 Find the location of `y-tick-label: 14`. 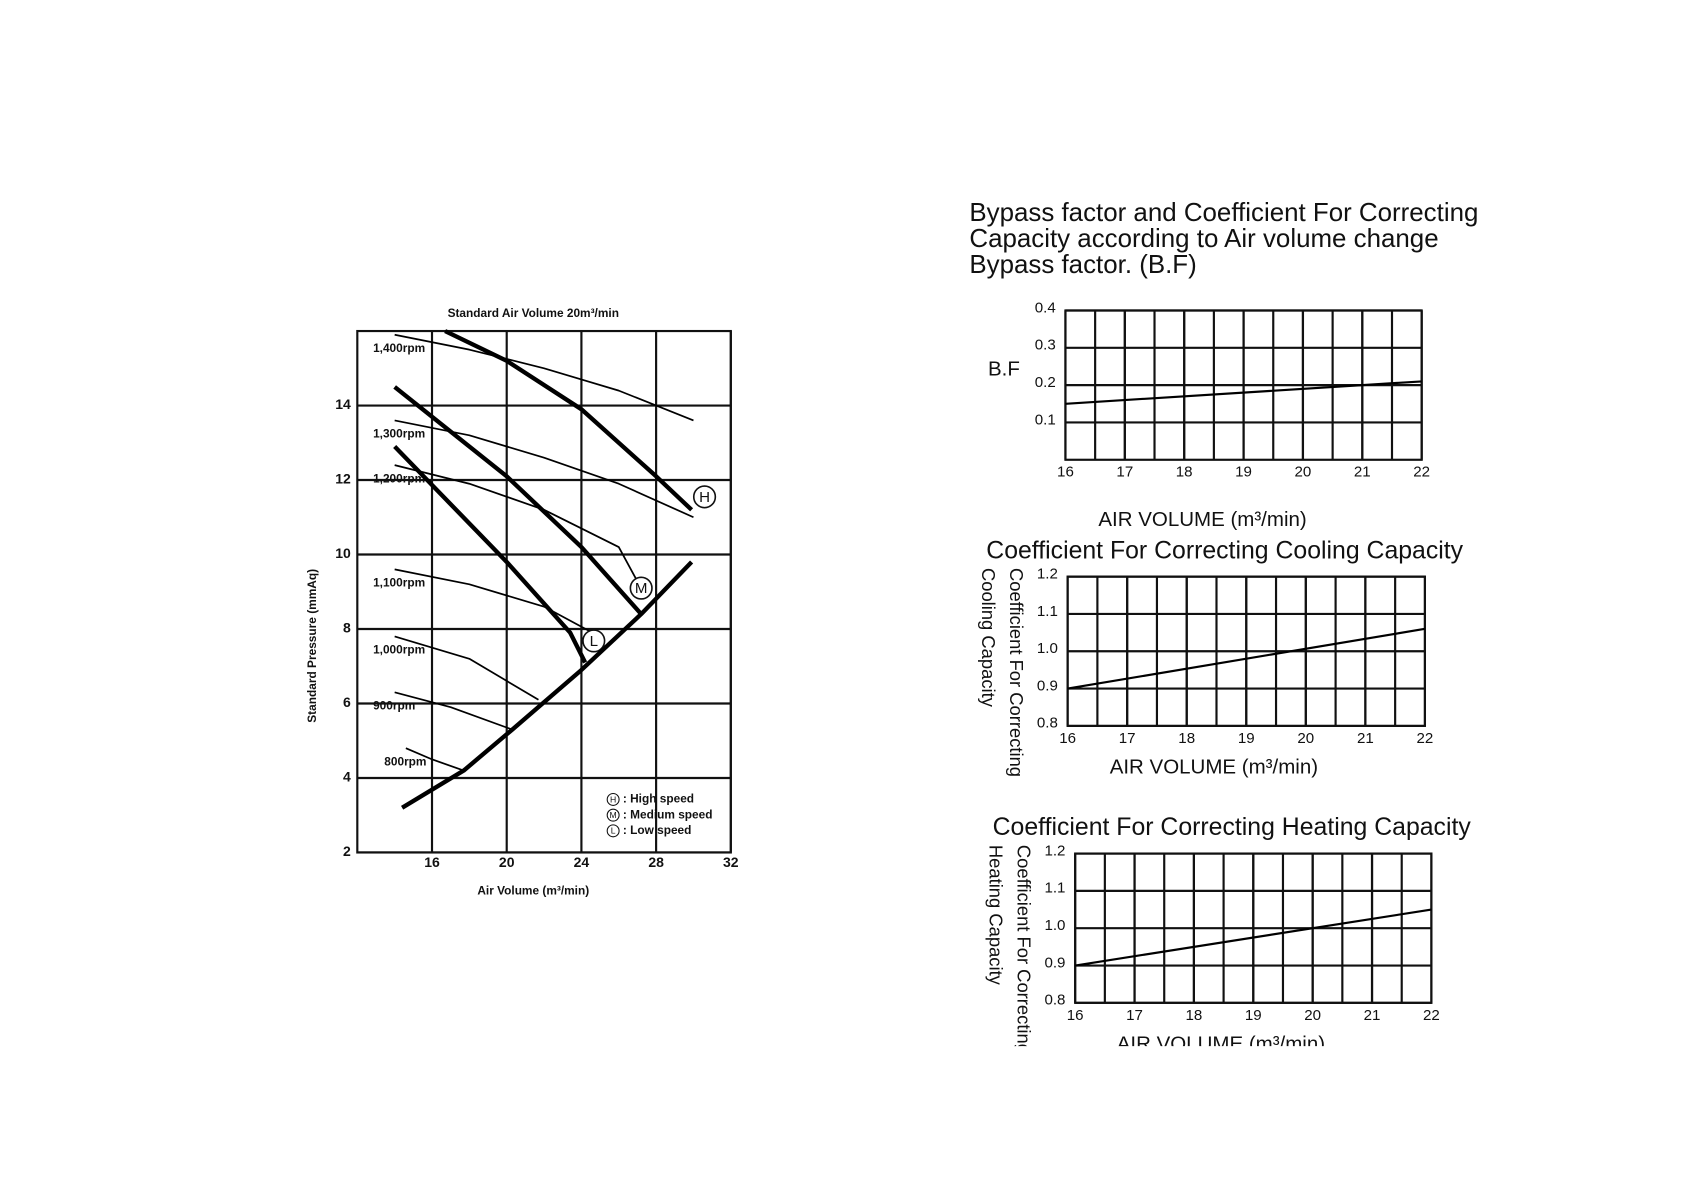

y-tick-label: 14 is located at coordinates (343, 404).